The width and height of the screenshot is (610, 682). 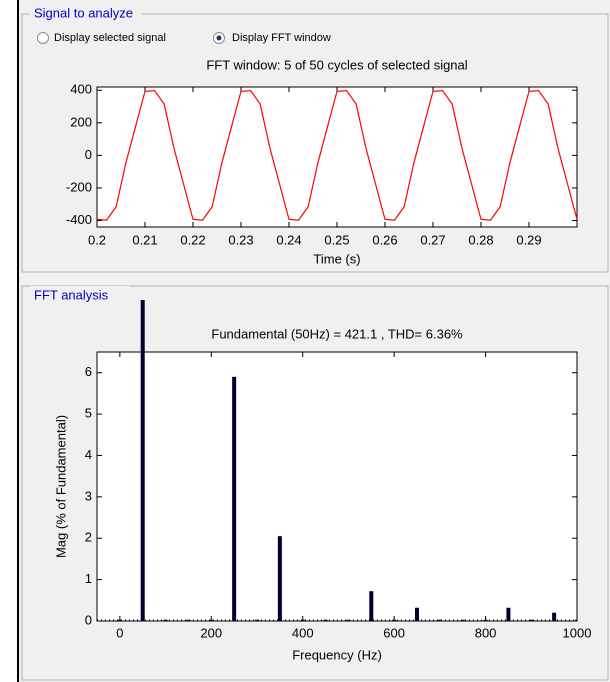 I want to click on radio, so click(x=43, y=38).